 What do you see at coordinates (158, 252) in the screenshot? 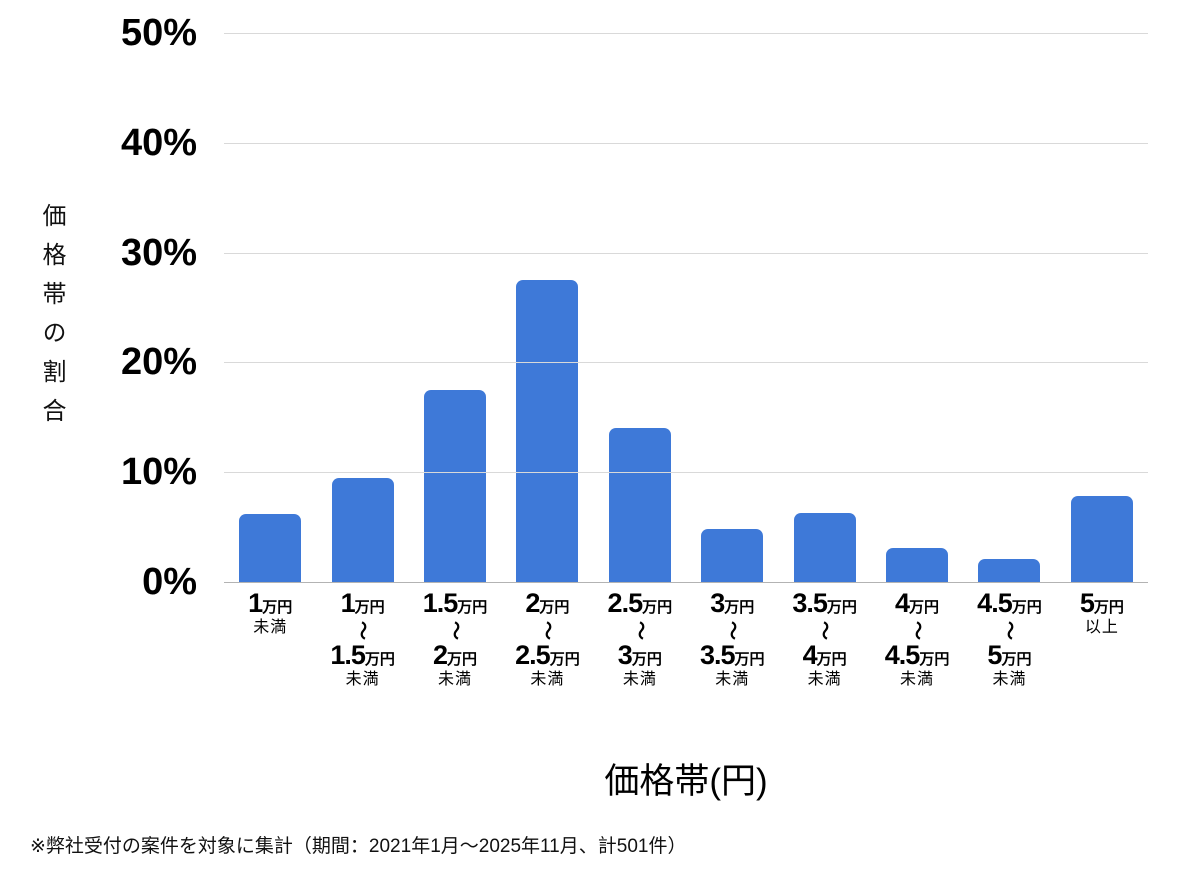
I see `y-tick-label: 30%` at bounding box center [158, 252].